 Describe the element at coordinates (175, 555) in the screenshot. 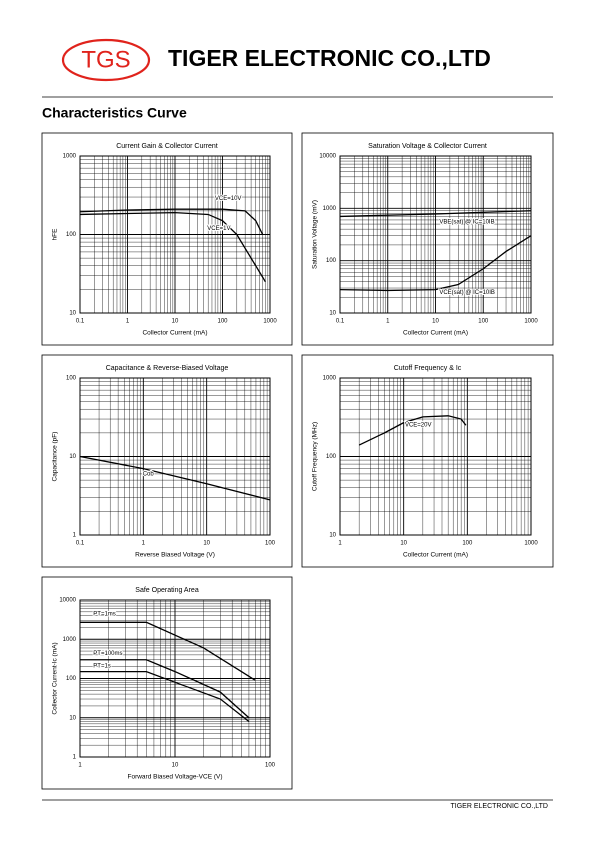

I see `x-axis-label: Reverse Biased Voltage (V)` at that location.